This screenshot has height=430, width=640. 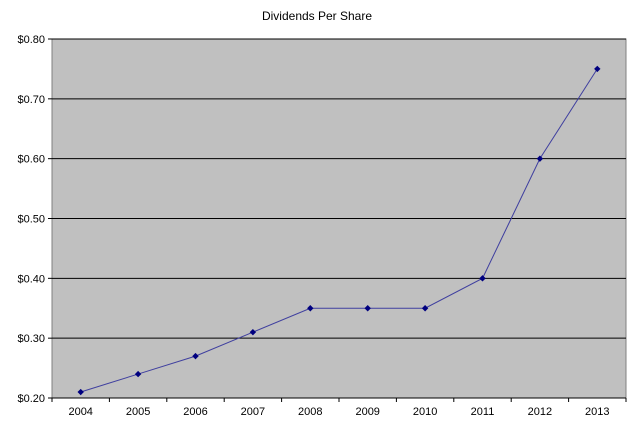 I want to click on x-tick-label: 2010, so click(x=425, y=412).